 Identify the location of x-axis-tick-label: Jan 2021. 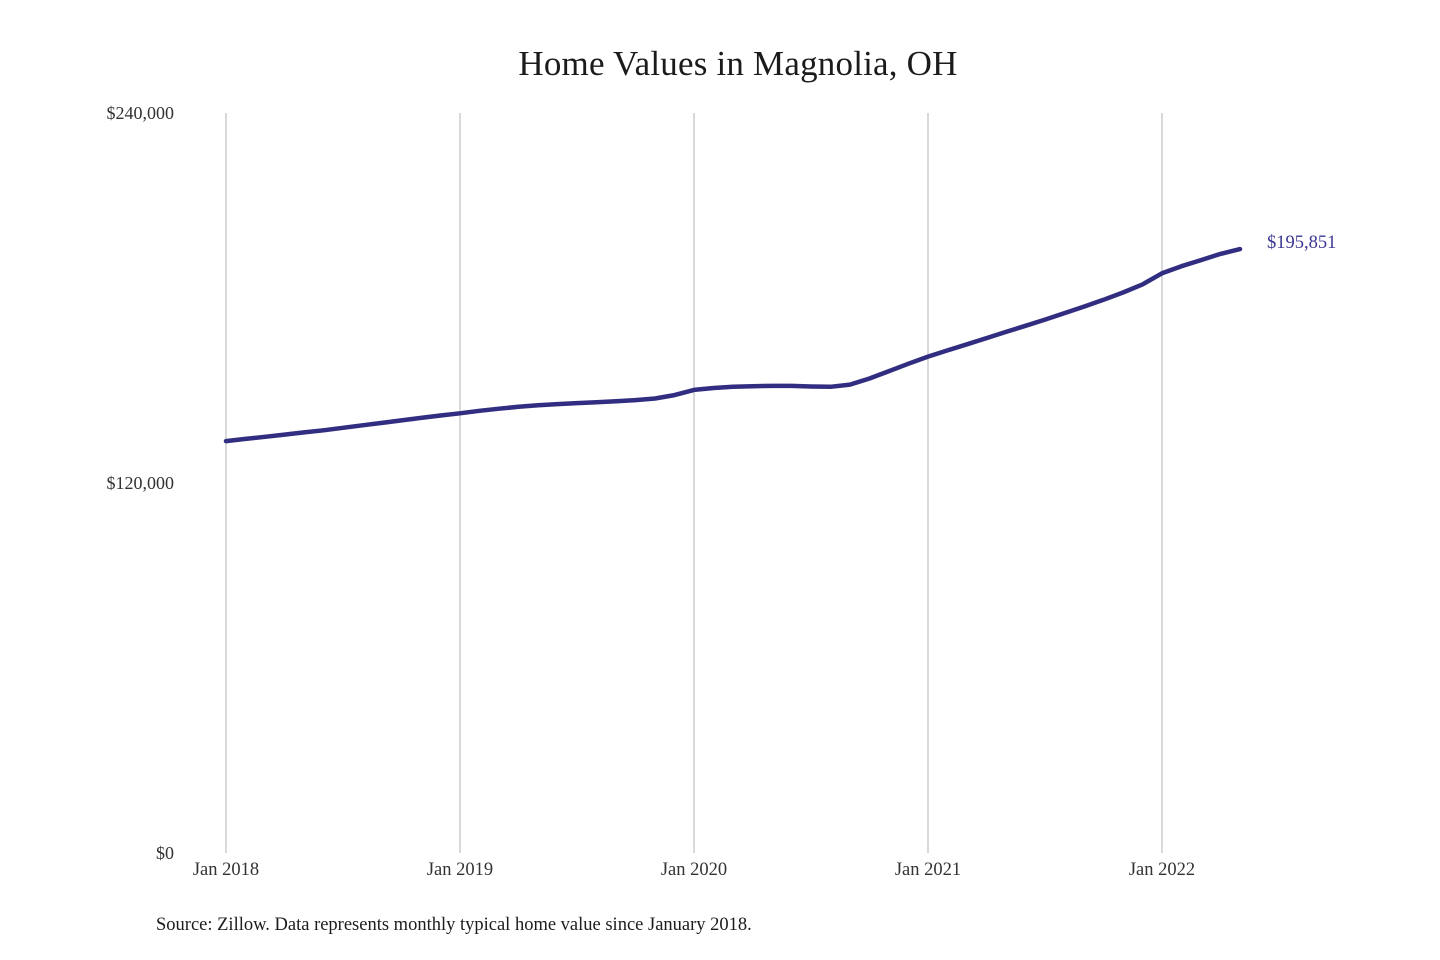
(928, 870).